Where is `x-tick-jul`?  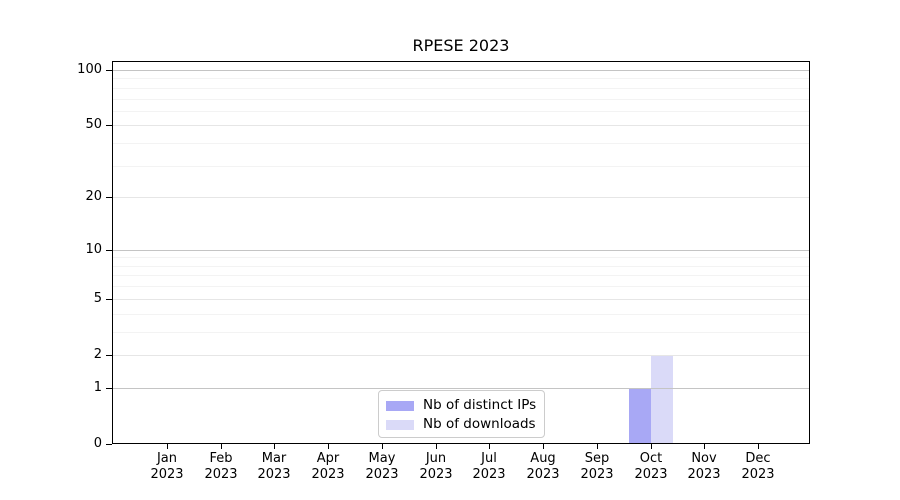
x-tick-jul is located at coordinates (489, 446).